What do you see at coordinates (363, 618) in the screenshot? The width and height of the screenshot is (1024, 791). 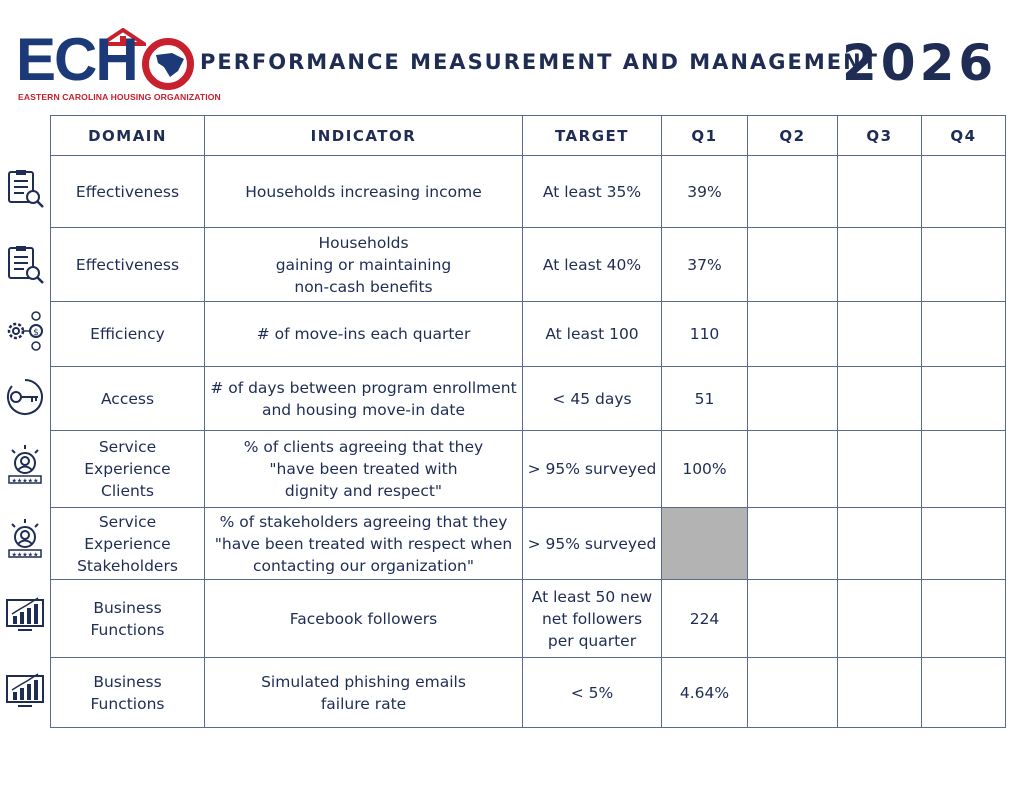 I see `indicator-cell: Facebook followers` at bounding box center [363, 618].